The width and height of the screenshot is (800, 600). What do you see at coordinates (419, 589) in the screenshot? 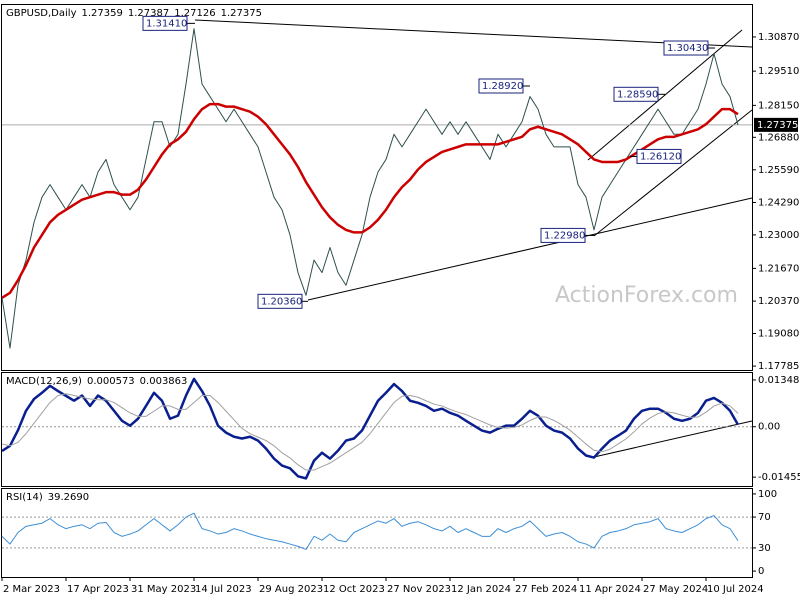
I see `x-tick-label: 27 Nov 2023` at bounding box center [419, 589].